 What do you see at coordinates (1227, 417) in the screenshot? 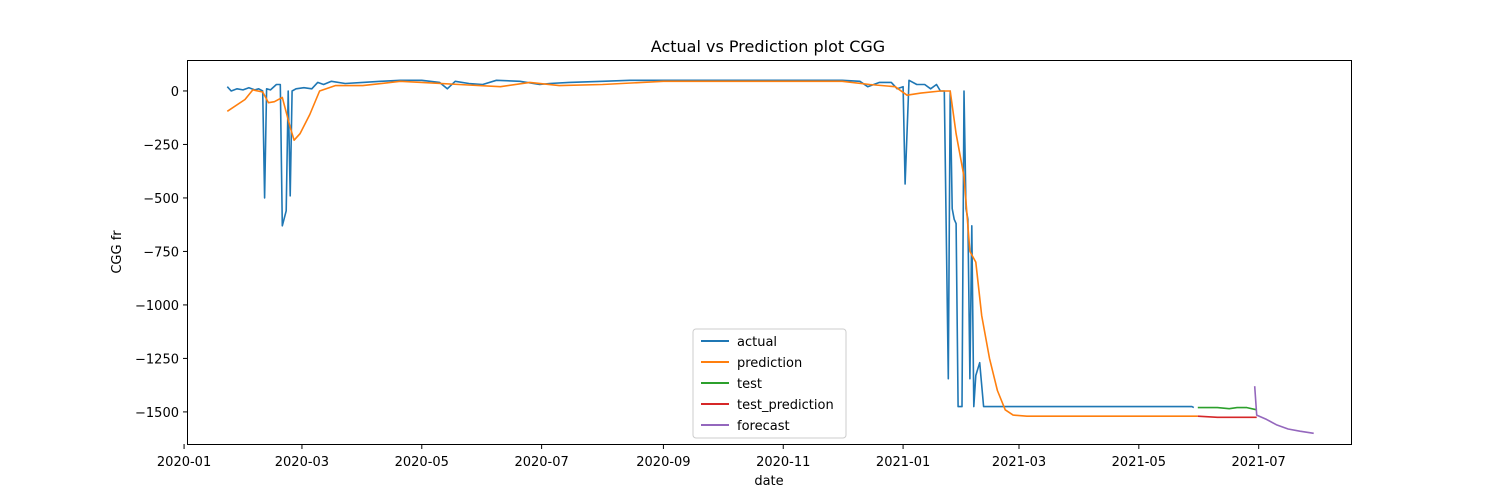
I see `series-line-test-prediction` at bounding box center [1227, 417].